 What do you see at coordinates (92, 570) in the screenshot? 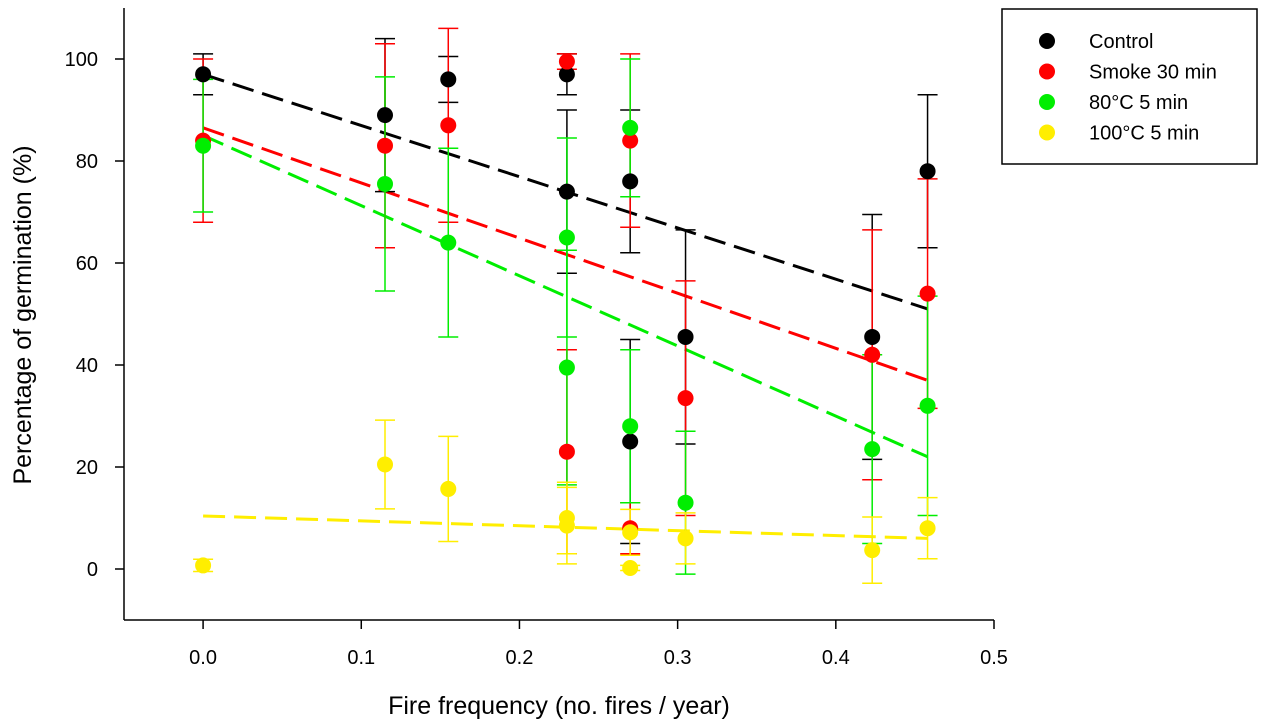
I see `y-tick-label: 0` at bounding box center [92, 570].